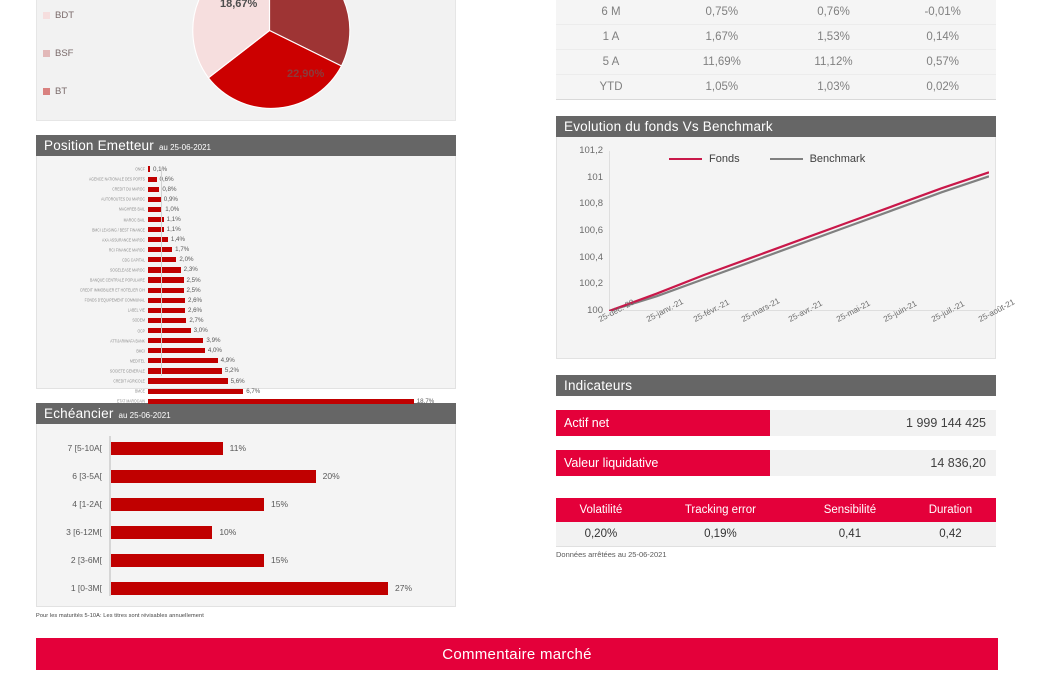  What do you see at coordinates (123, 199) in the screenshot?
I see `issuer-label: AUTOROUTES DU MAROC` at bounding box center [123, 199].